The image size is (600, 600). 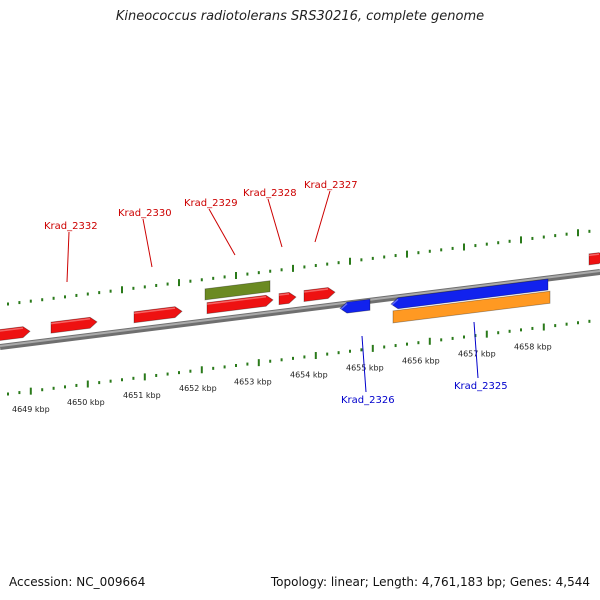 What do you see at coordinates (71, 226) in the screenshot?
I see `gene-label: Krad_2332` at bounding box center [71, 226].